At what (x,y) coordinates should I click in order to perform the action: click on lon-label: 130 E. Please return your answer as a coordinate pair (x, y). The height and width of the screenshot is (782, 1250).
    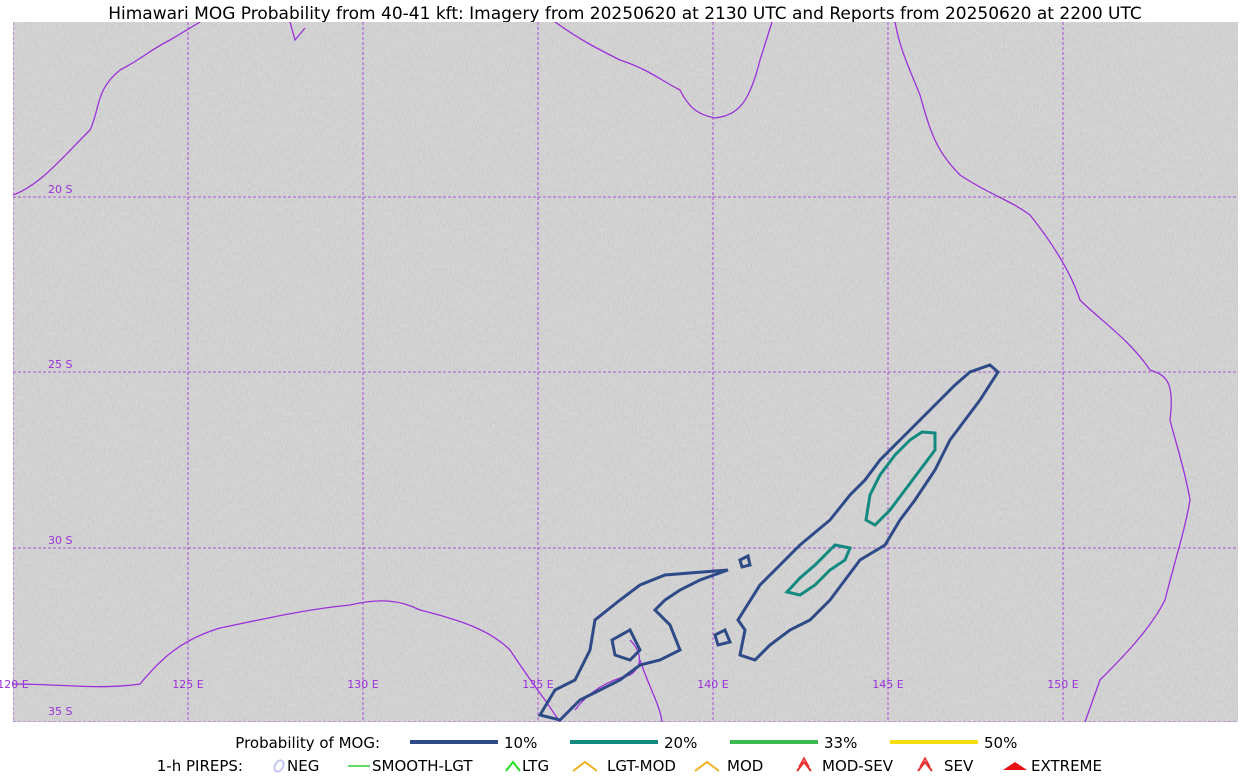
    Looking at the image, I should click on (362, 684).